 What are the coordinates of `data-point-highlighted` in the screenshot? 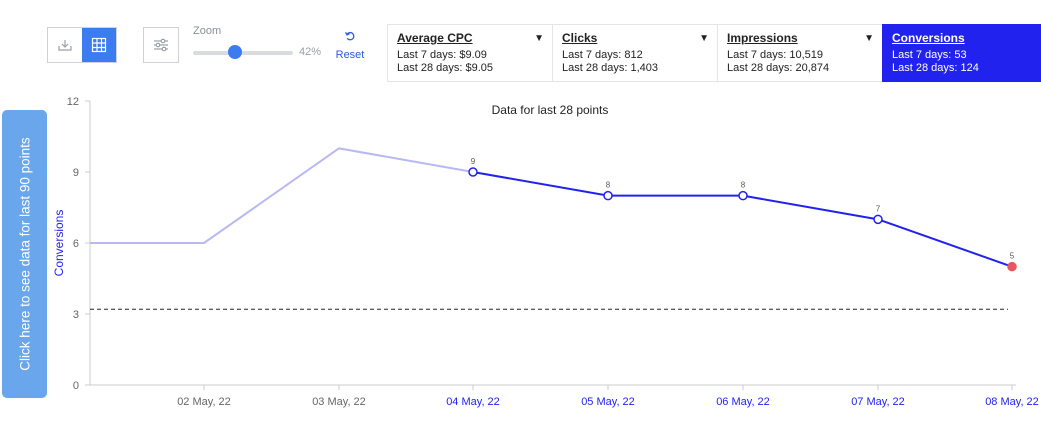 It's located at (1012, 266).